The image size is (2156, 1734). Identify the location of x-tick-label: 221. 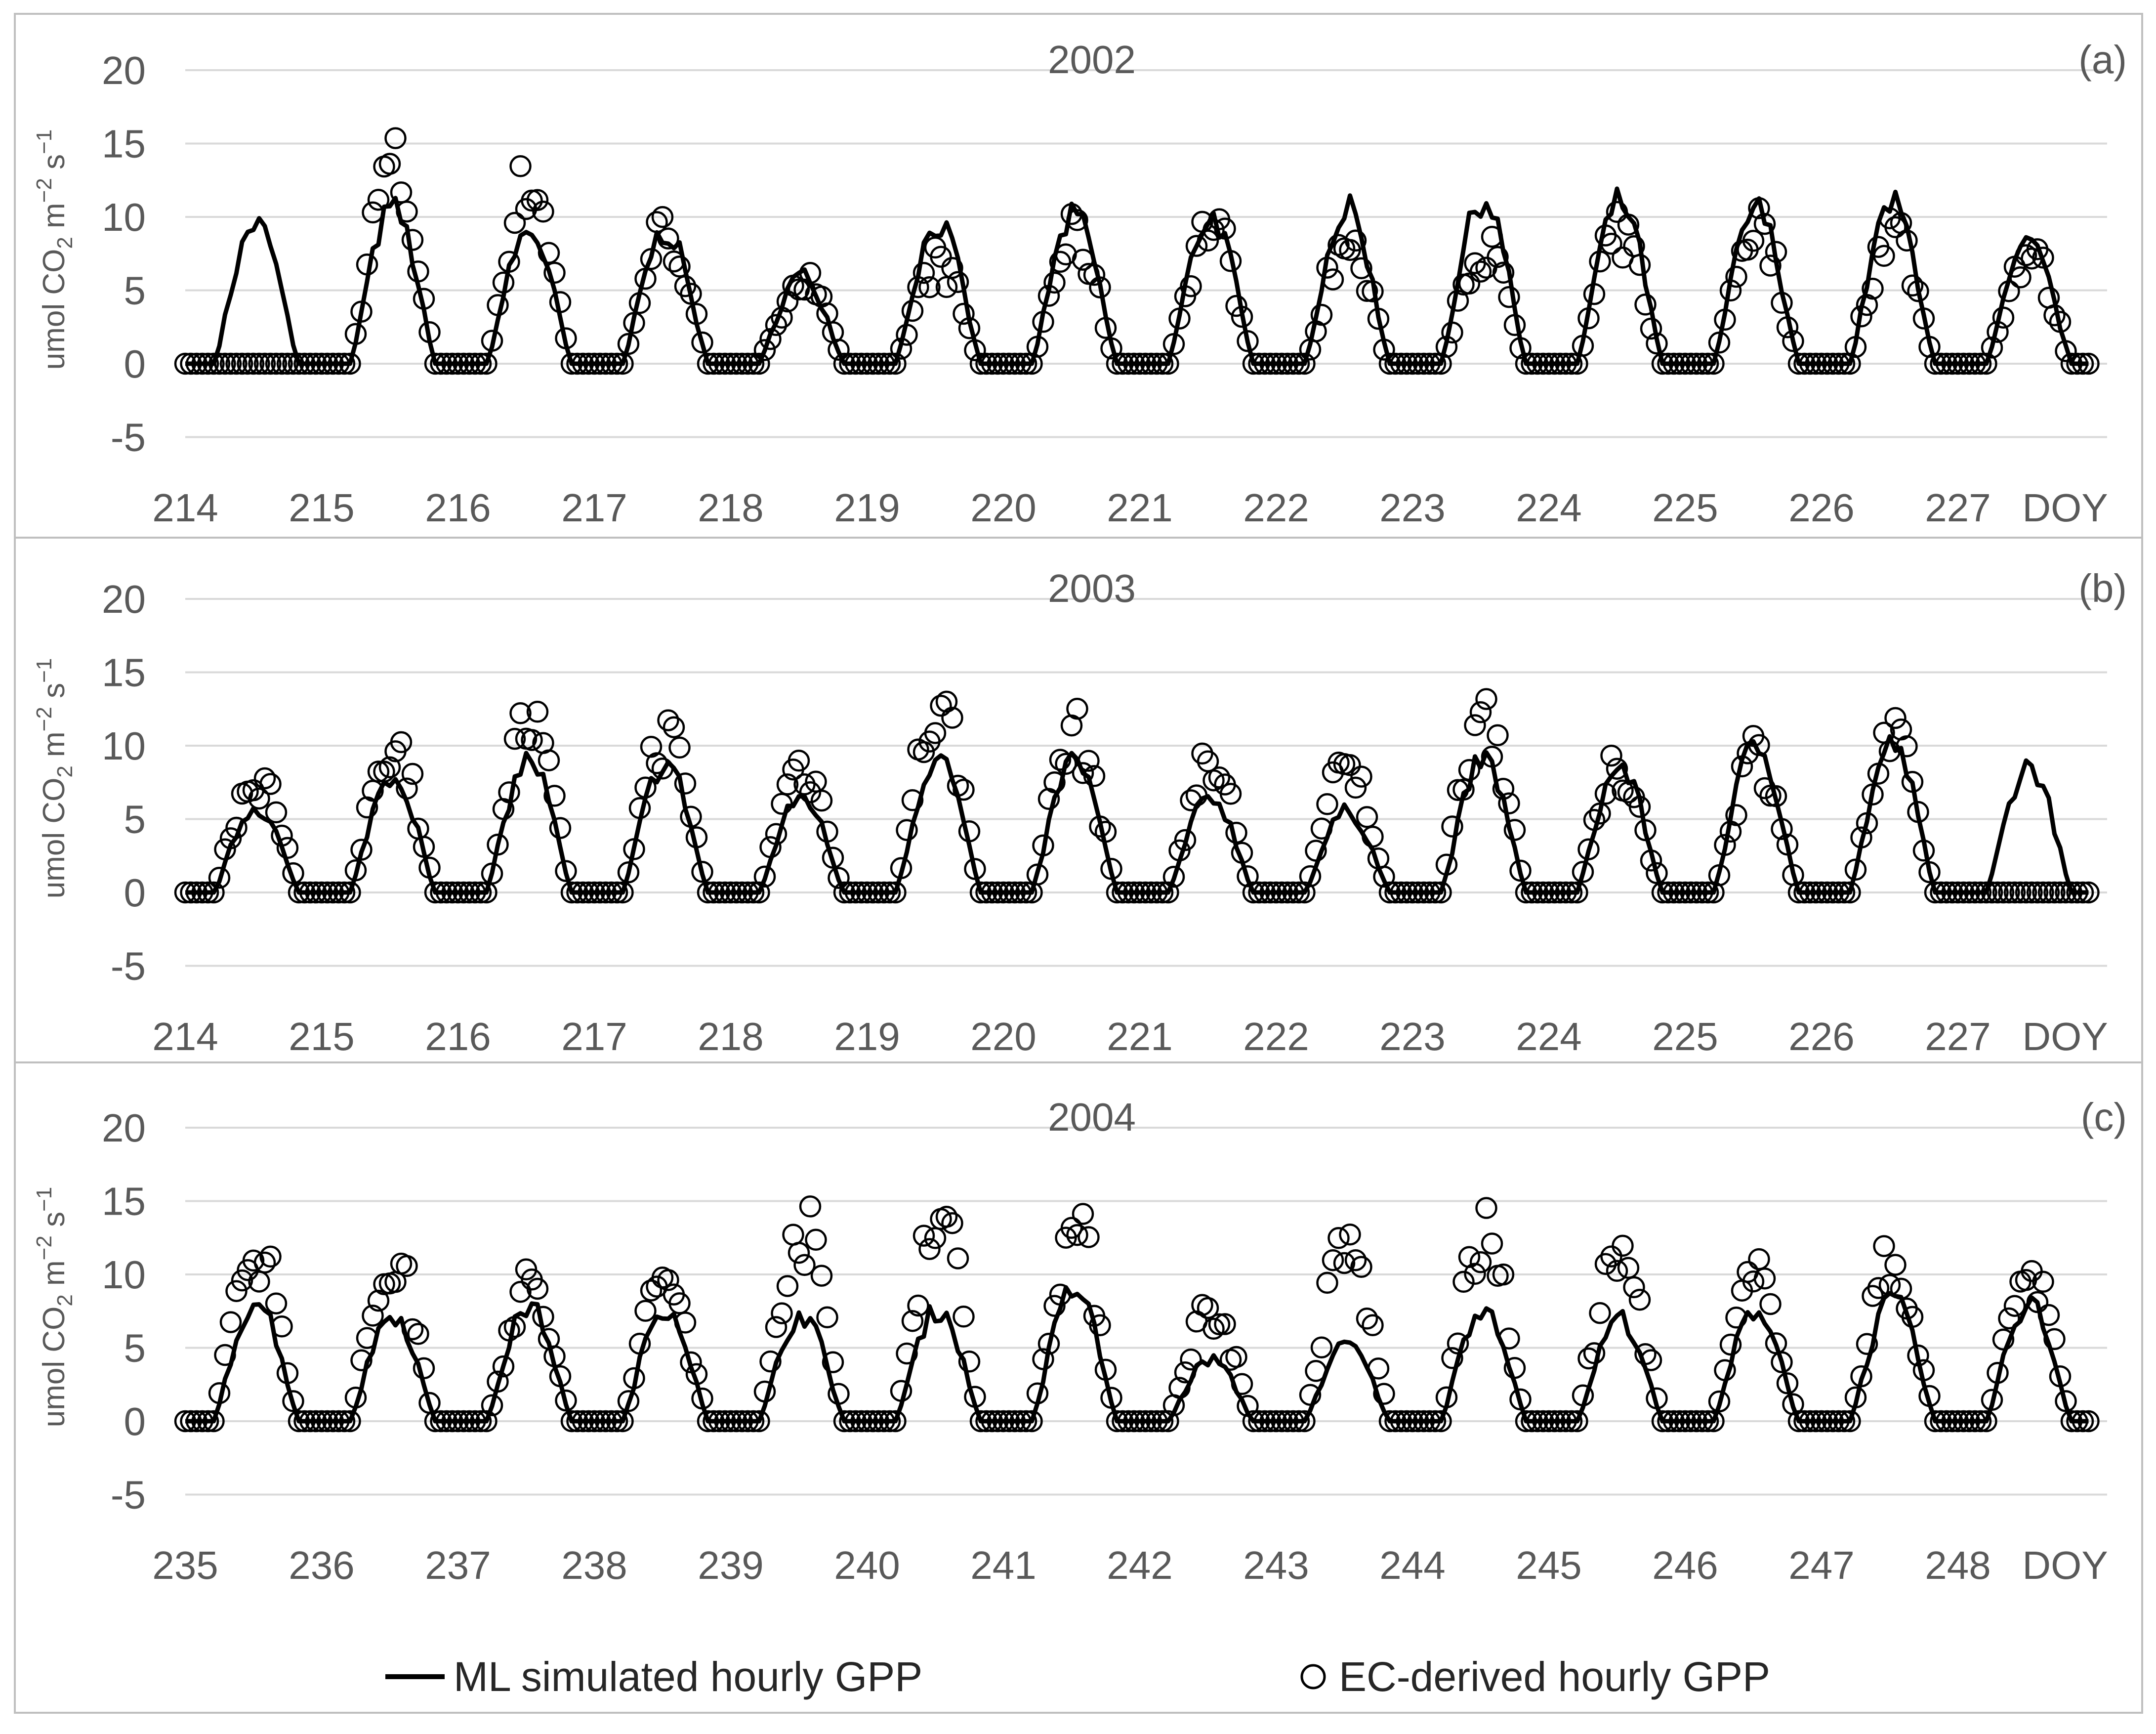
(1139, 1036).